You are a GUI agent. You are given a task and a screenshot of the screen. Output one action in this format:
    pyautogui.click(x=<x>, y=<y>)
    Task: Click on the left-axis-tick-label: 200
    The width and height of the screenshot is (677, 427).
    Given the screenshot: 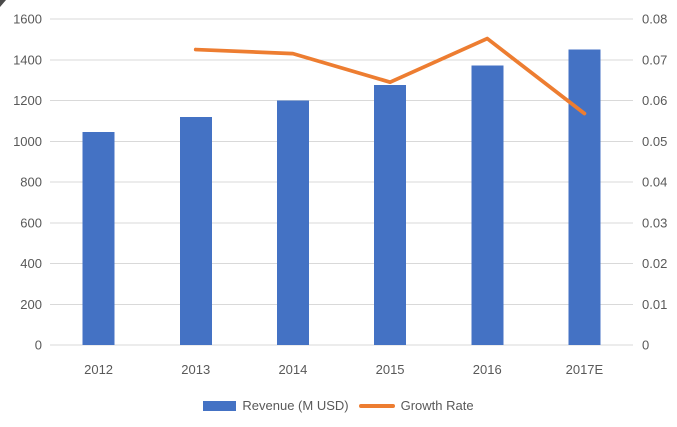 What is the action you would take?
    pyautogui.click(x=31, y=304)
    